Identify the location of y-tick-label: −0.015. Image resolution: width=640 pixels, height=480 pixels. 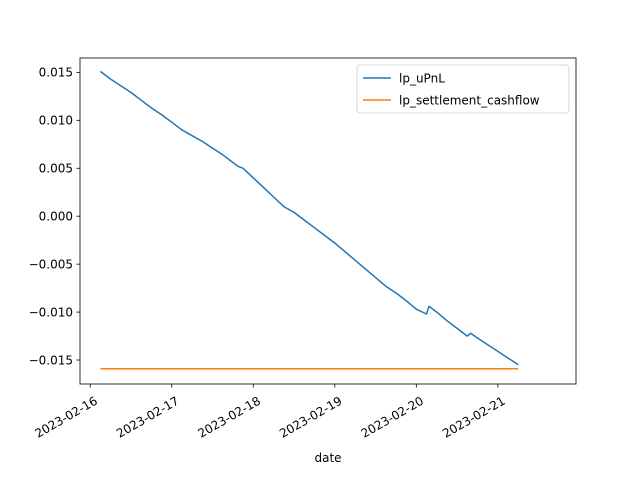
(51, 360).